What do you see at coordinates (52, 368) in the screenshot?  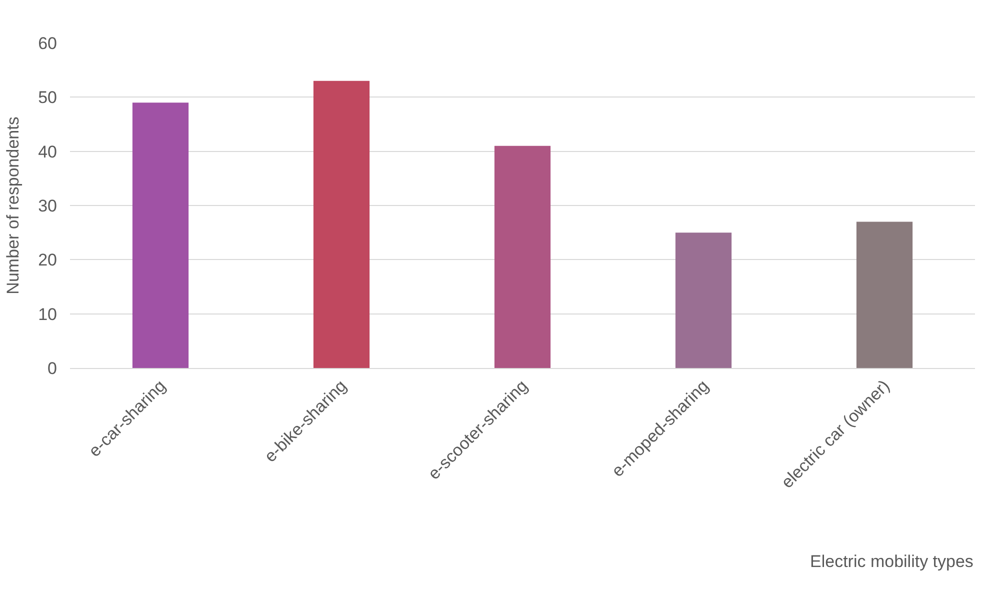 I see `y-tick-label: 0` at bounding box center [52, 368].